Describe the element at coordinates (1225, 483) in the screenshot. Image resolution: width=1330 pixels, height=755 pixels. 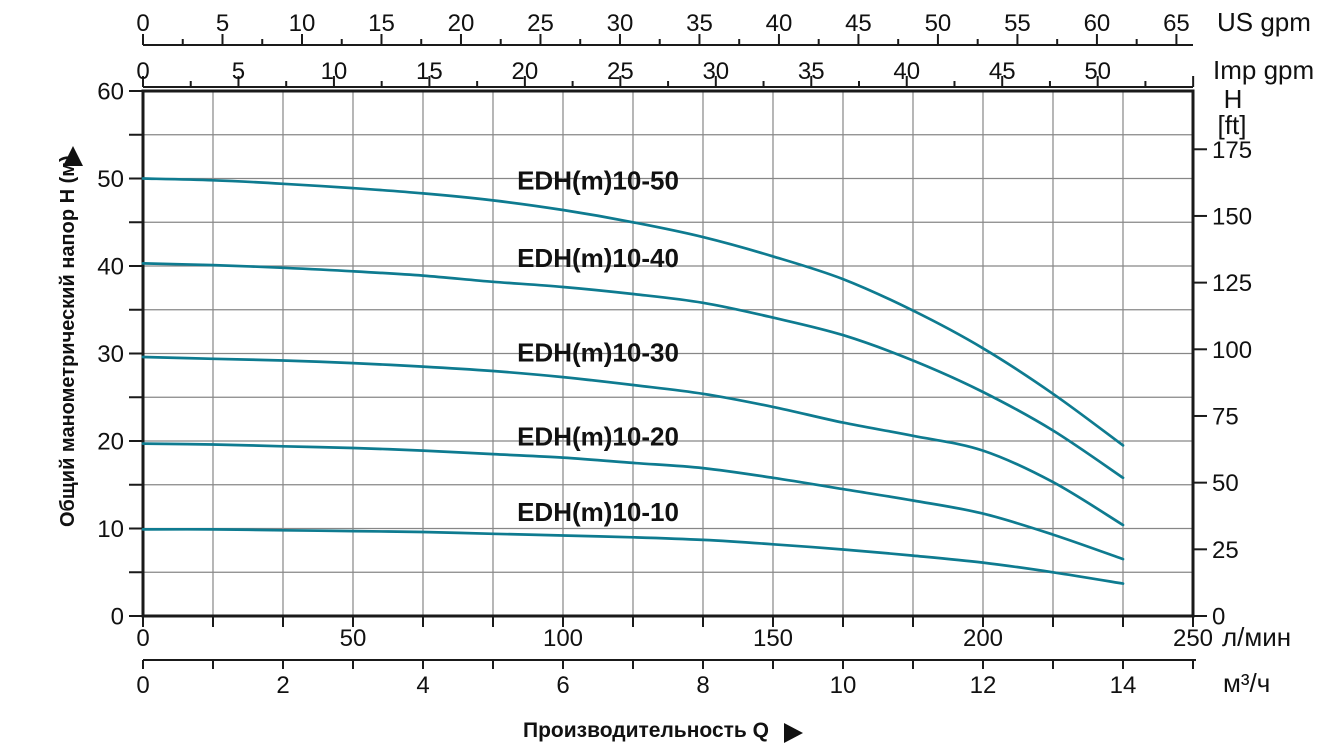
I see `h-ft-tick-label: 50` at that location.